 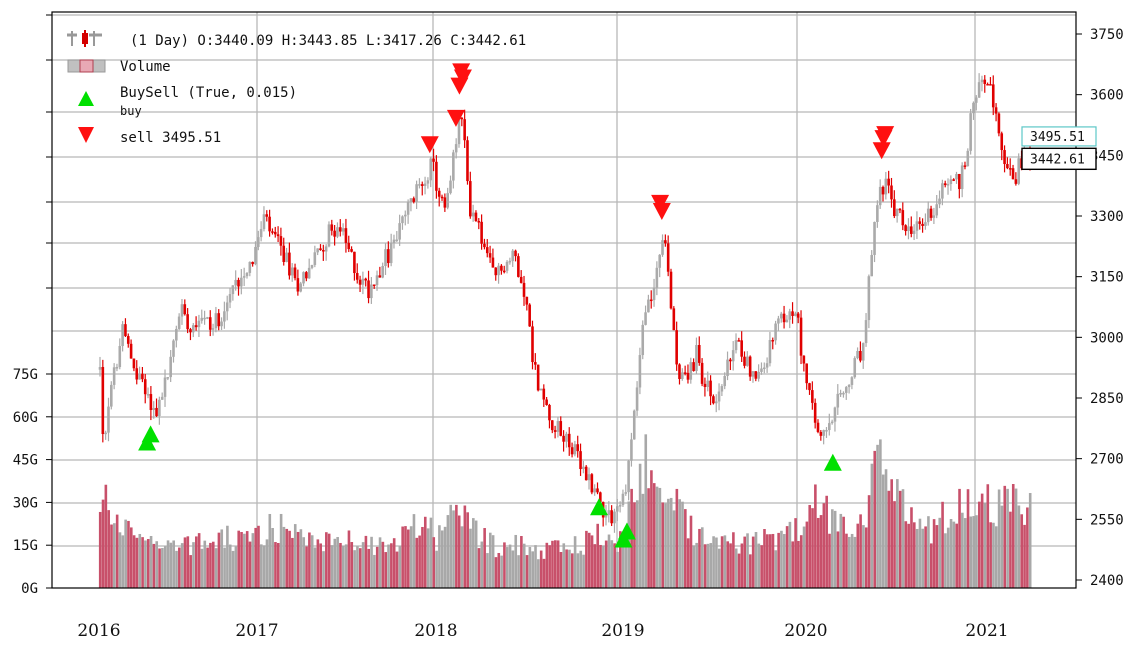 I want to click on close-price-tag: 3442.61, so click(x=1059, y=159).